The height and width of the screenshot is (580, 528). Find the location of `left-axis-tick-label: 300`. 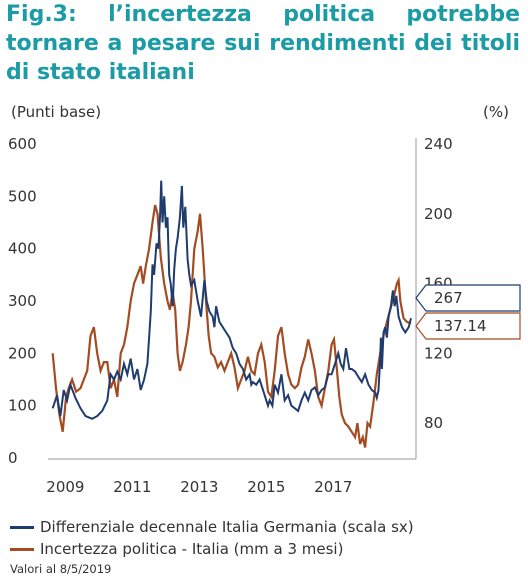

left-axis-tick-label: 300 is located at coordinates (22, 301).